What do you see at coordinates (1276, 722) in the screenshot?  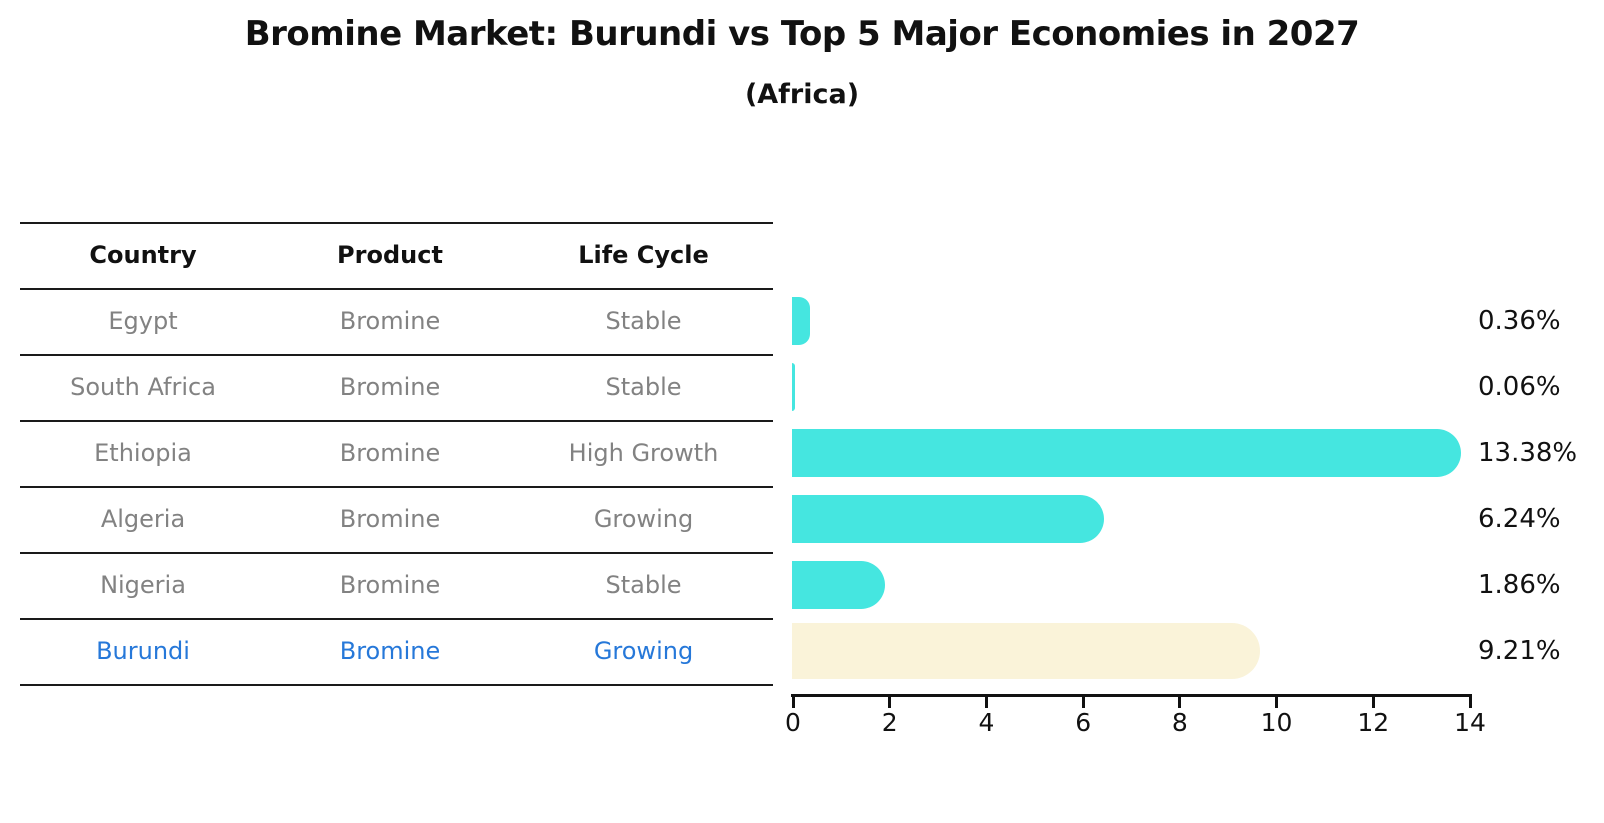 I see `x-tick-label: 10` at bounding box center [1276, 722].